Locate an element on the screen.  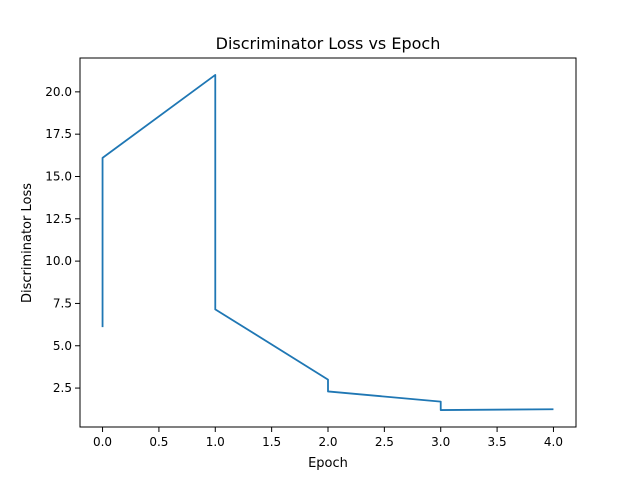
x-axis: 0.0 0.5 1.0 1.5 2.0 2.5 3.0 3.5 4.0 is located at coordinates (328, 438).